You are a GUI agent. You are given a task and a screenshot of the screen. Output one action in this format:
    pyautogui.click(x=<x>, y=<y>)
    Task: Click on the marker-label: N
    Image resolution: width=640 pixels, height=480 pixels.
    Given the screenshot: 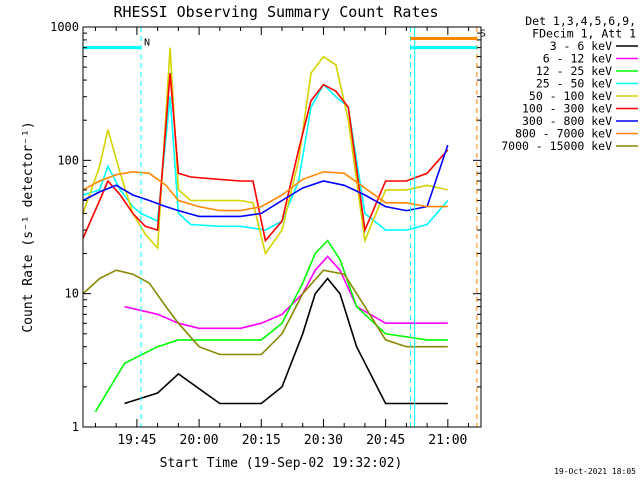 What is the action you would take?
    pyautogui.click(x=147, y=43)
    